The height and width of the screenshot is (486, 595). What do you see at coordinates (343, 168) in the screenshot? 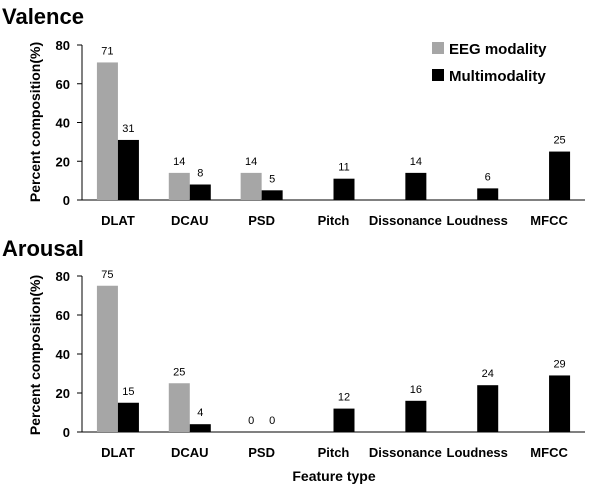
I see `valence-data-label: 11` at bounding box center [343, 168].